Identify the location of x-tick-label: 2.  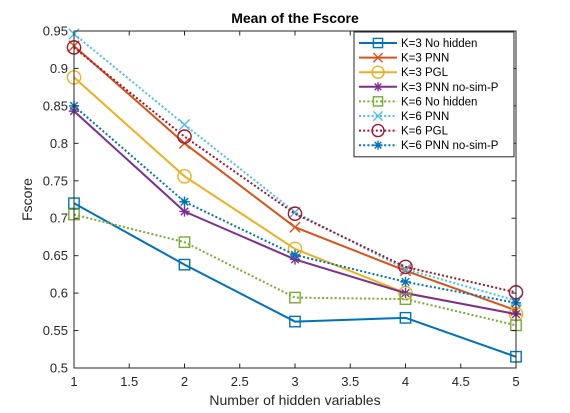
(184, 381).